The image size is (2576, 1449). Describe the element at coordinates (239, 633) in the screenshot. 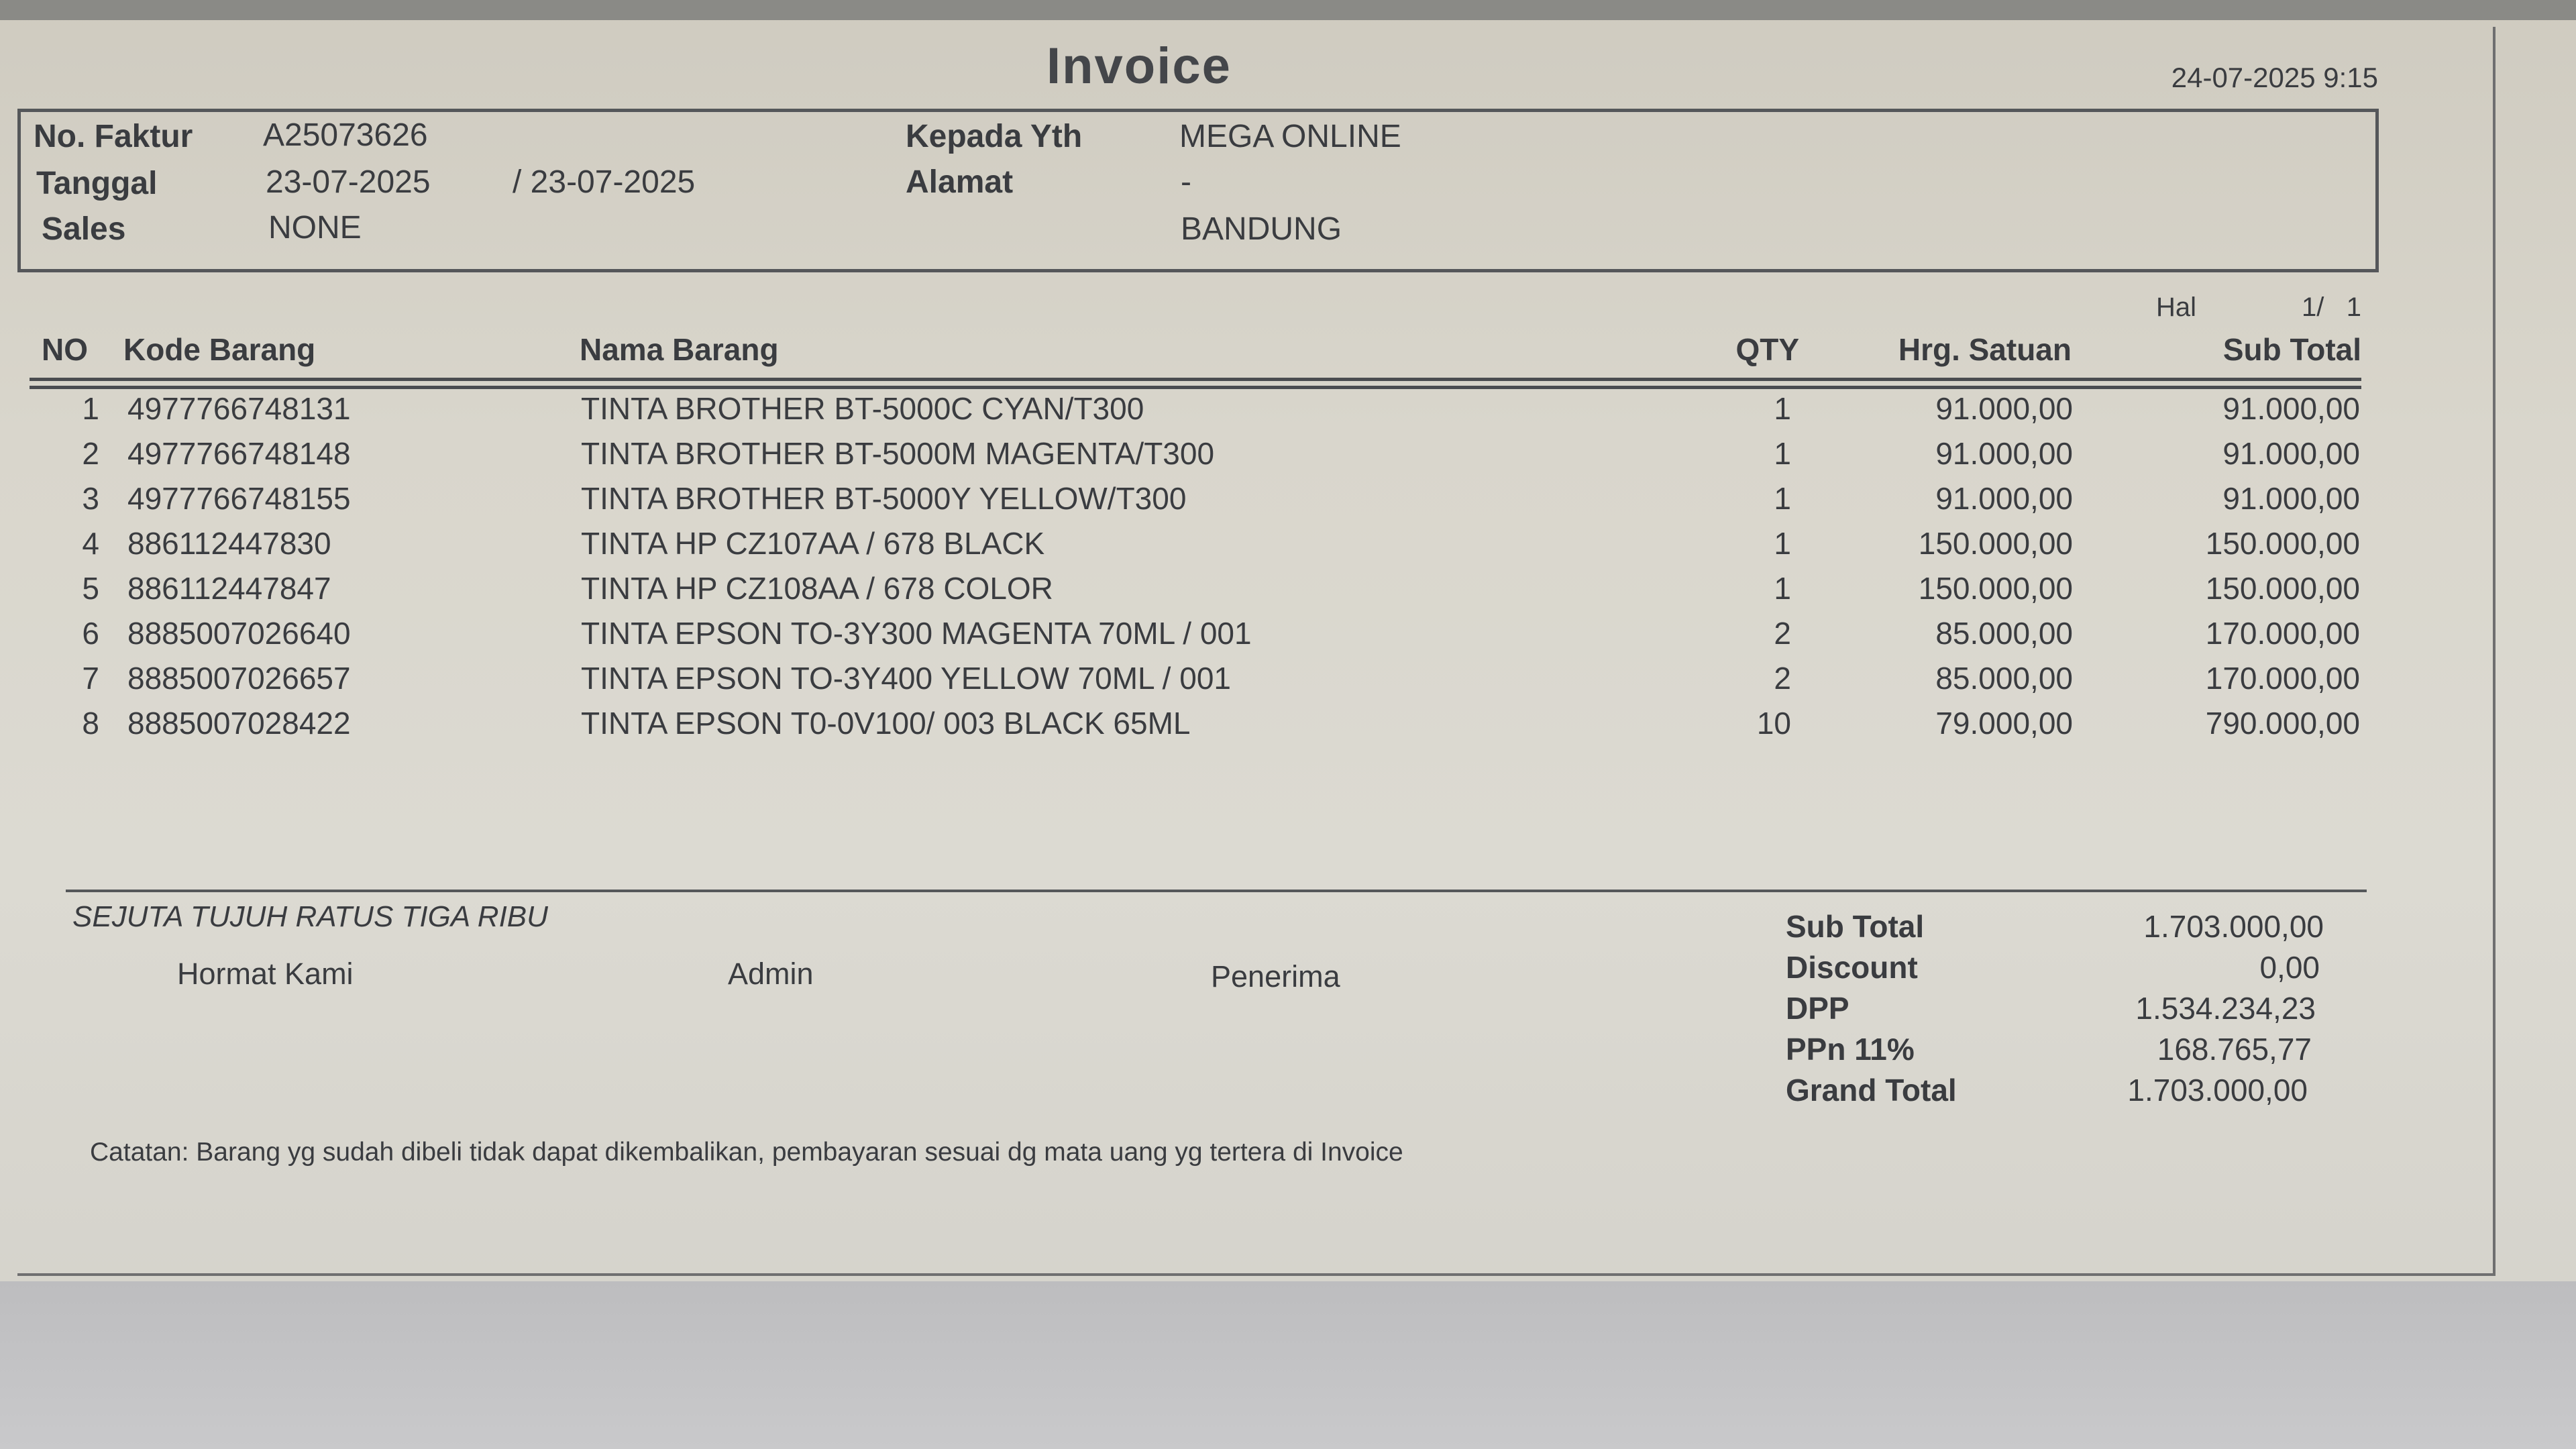

I see `item-kode: 8885007026640` at that location.